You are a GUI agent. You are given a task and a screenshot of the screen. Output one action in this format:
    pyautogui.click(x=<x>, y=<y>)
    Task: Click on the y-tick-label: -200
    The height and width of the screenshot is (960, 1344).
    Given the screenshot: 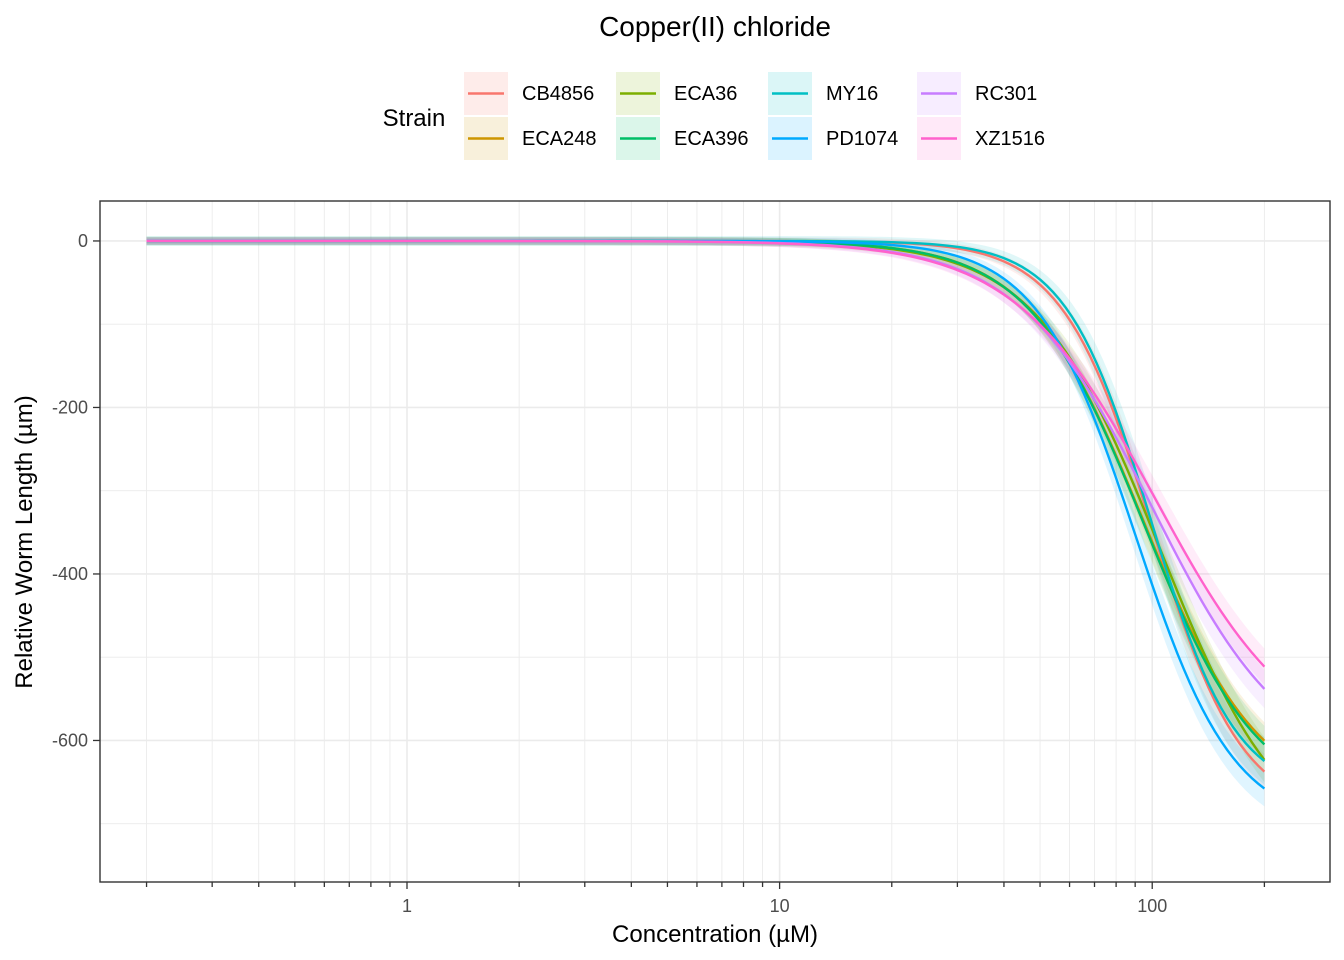 What is the action you would take?
    pyautogui.click(x=70, y=407)
    